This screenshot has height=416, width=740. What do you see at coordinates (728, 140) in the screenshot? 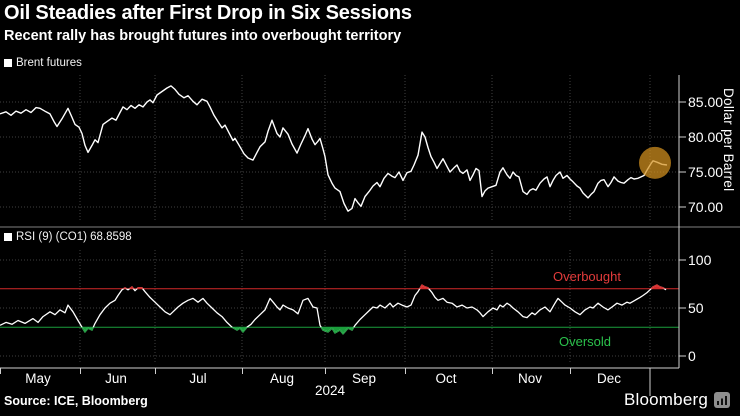
I see `price-axis-unit-label: Dollar per Barrel` at bounding box center [728, 140].